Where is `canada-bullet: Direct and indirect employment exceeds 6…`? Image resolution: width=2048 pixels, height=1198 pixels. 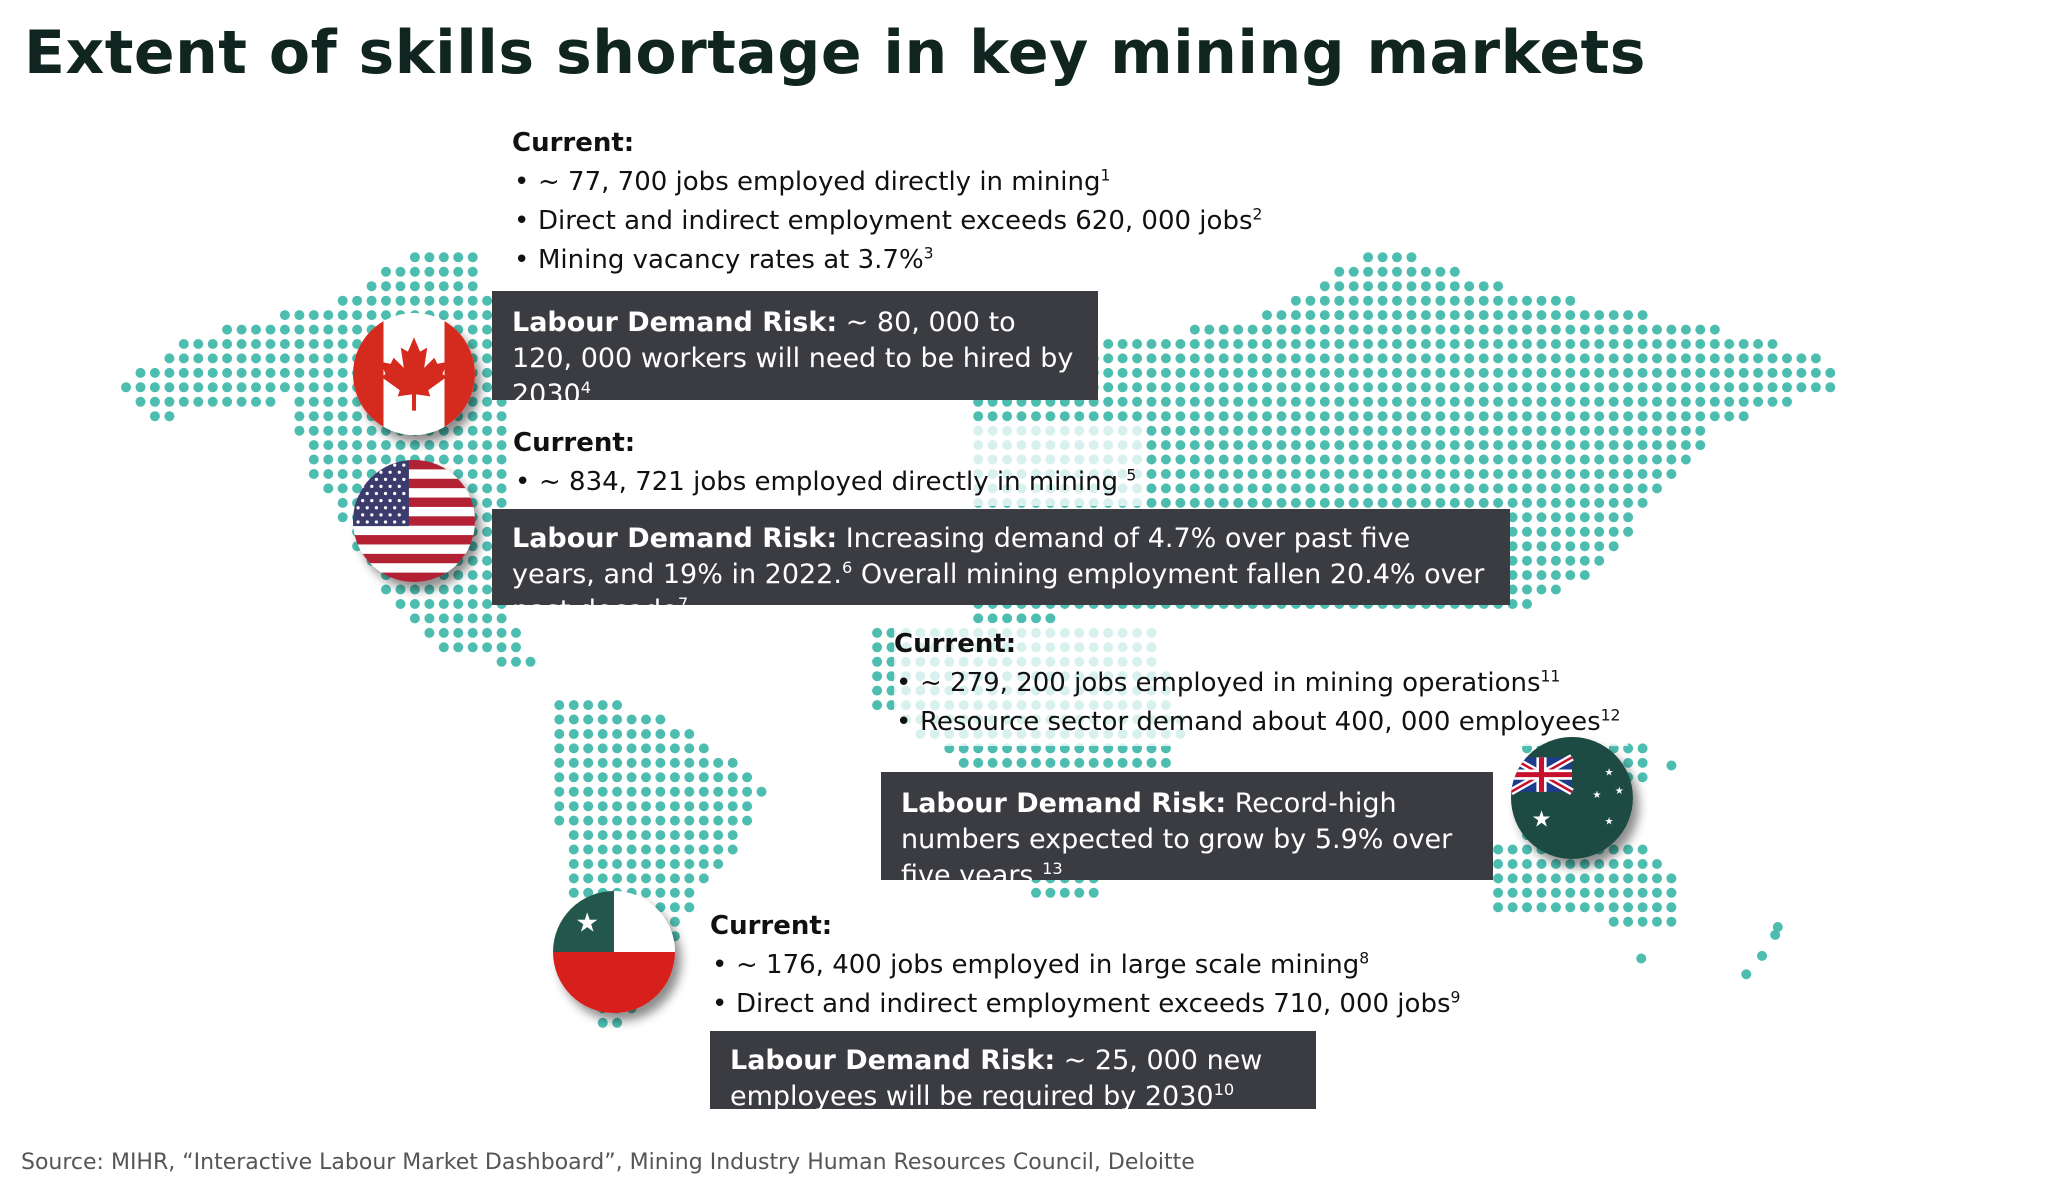
canada-bullet: Direct and indirect employment exceeds 6… is located at coordinates (887, 221).